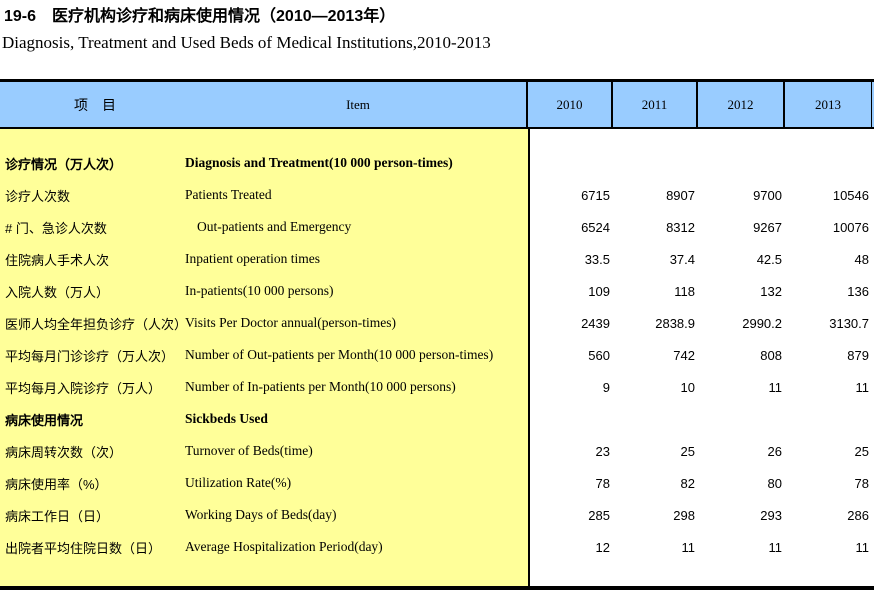  What do you see at coordinates (702, 195) in the screenshot?
I see `table-row-values: 6715 8907 9700 10546` at bounding box center [702, 195].